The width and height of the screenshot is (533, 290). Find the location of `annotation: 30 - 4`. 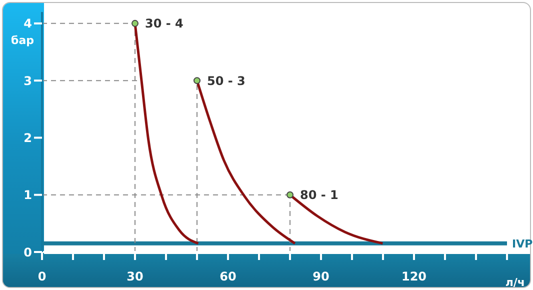

annotation: 30 - 4 is located at coordinates (164, 23).